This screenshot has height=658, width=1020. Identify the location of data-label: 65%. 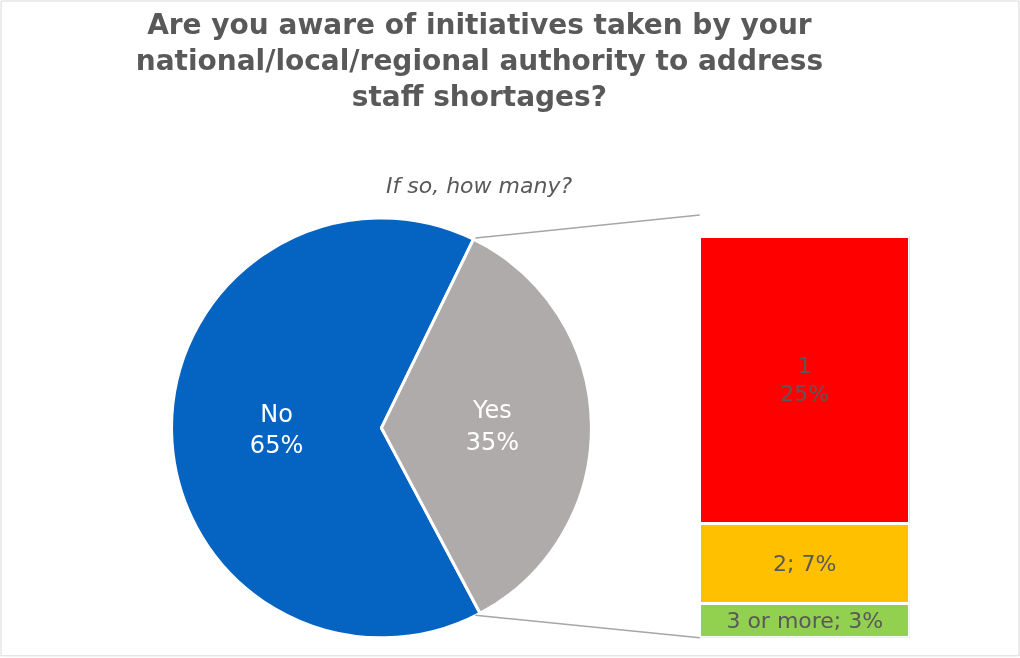
(276, 445).